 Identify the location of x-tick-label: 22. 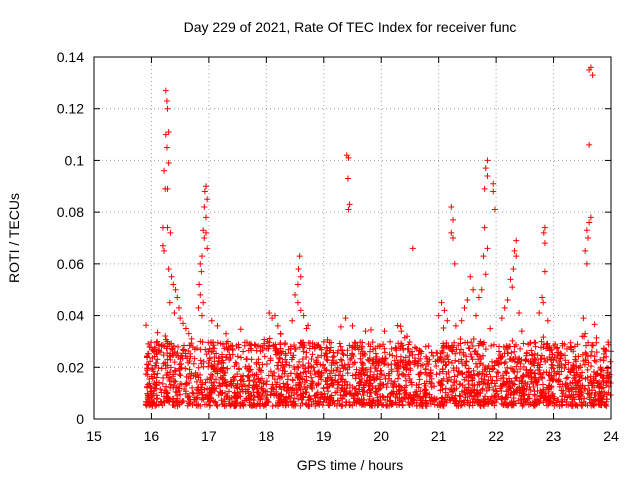
(496, 436).